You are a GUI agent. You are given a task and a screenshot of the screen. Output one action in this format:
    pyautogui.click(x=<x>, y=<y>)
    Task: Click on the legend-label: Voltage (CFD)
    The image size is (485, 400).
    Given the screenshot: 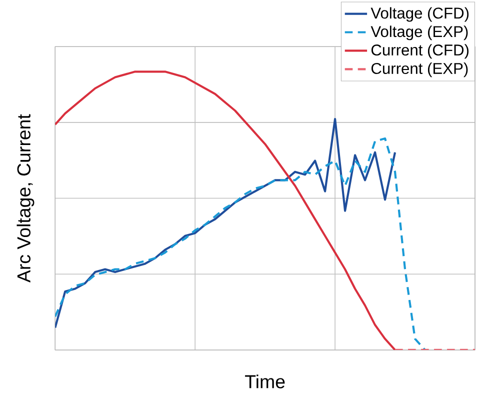 What is the action you would take?
    pyautogui.click(x=419, y=14)
    